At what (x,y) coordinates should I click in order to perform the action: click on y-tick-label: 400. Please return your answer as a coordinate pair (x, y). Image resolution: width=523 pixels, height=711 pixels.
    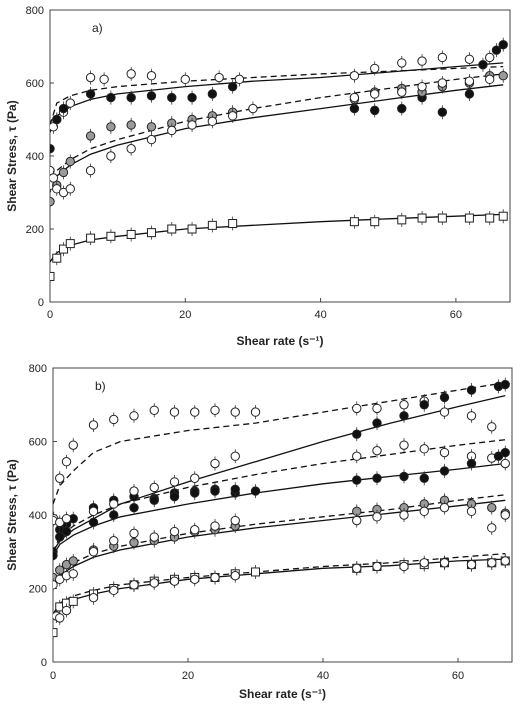
    Looking at the image, I should click on (38, 516).